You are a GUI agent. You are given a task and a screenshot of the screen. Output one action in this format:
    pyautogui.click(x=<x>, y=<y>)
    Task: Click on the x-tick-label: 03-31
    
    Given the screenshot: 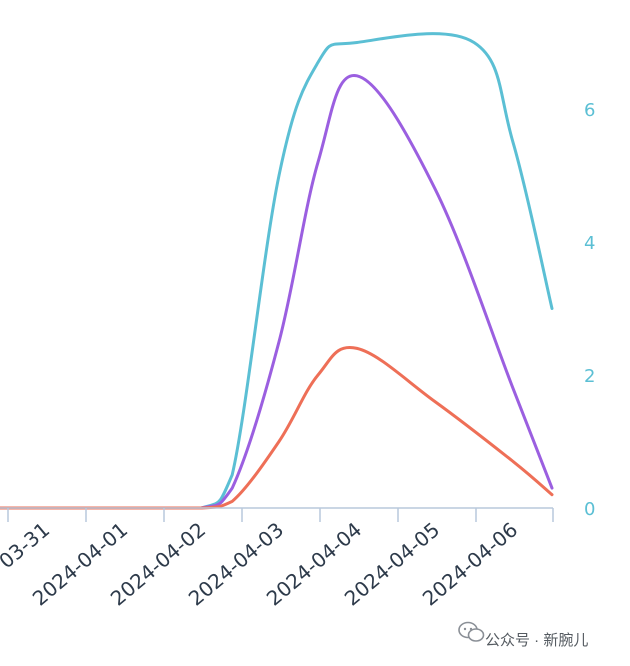 What is the action you would take?
    pyautogui.click(x=27, y=545)
    